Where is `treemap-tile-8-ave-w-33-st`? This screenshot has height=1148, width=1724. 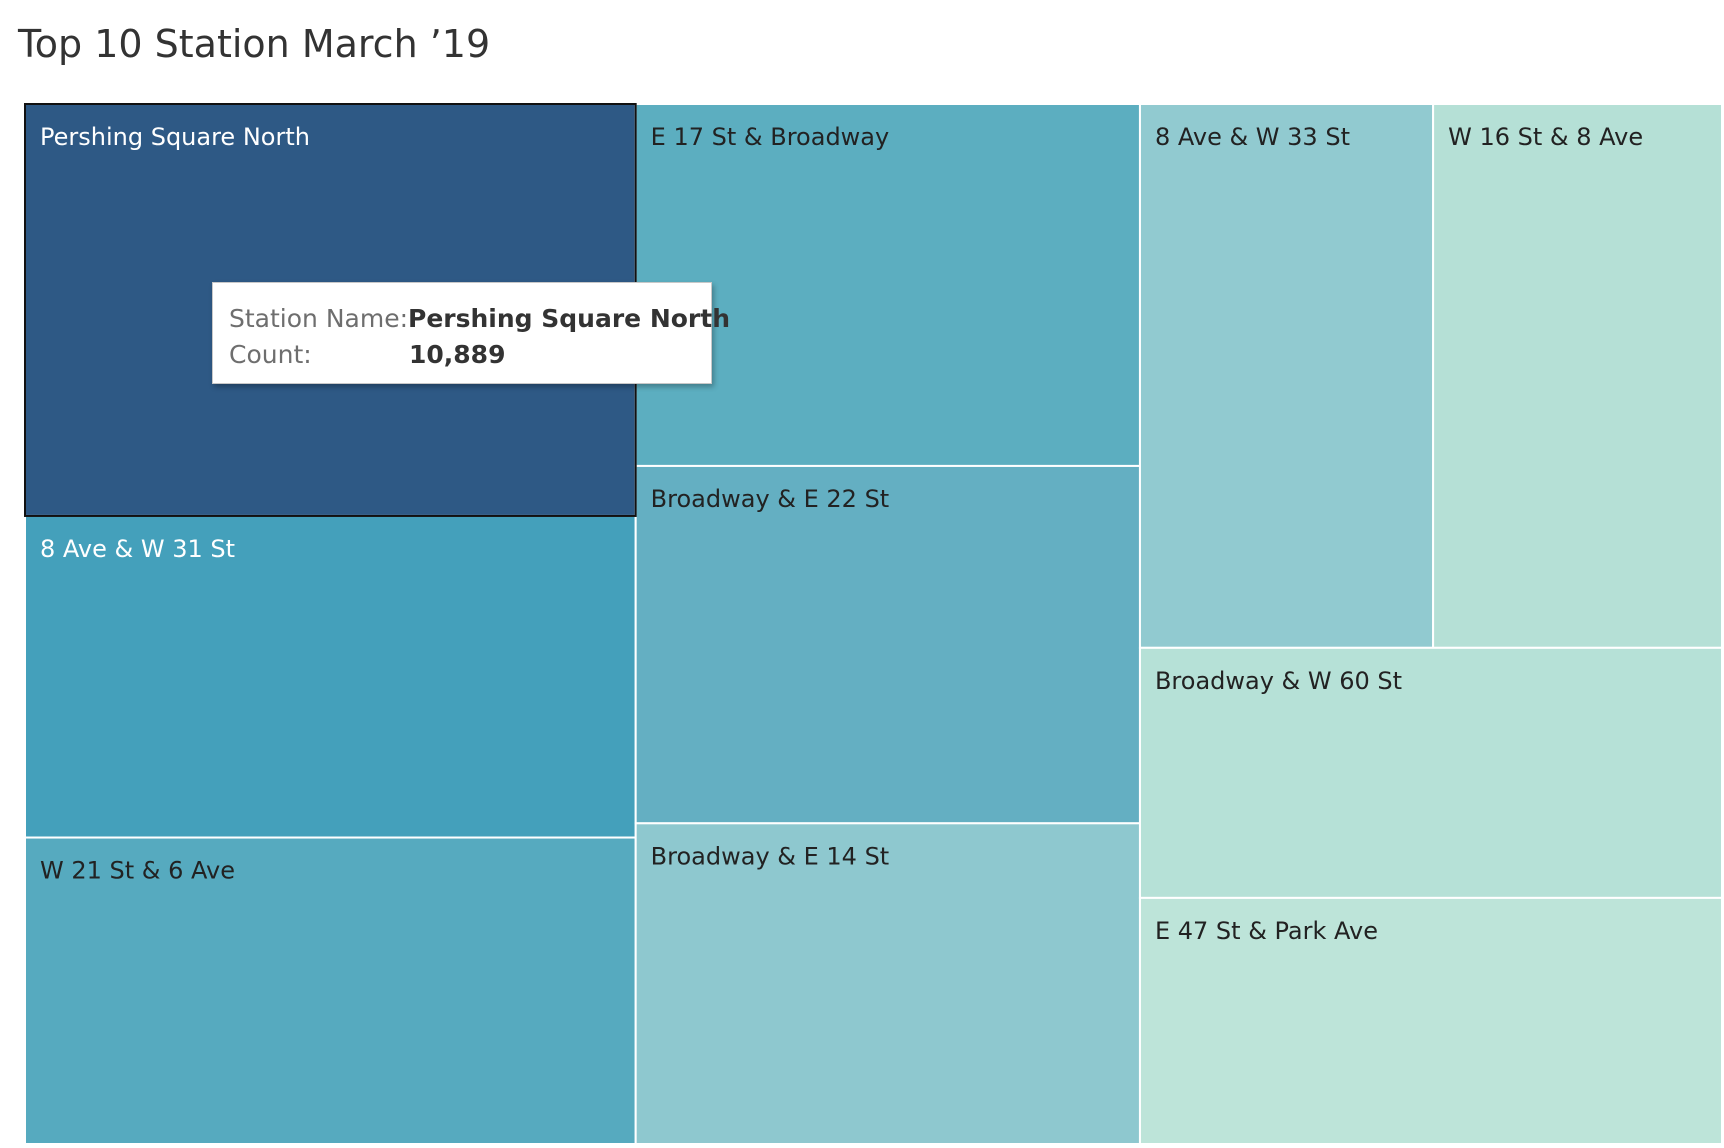
treemap-tile-8-ave-w-33-st is located at coordinates (1286, 376).